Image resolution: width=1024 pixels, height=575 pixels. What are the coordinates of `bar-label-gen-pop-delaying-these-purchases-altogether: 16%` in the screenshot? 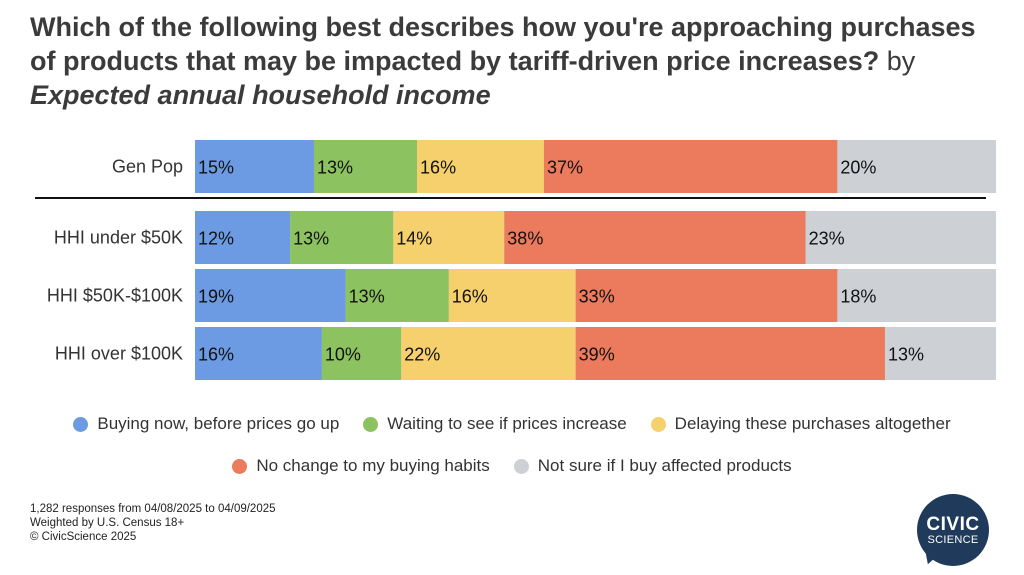 It's located at (438, 168).